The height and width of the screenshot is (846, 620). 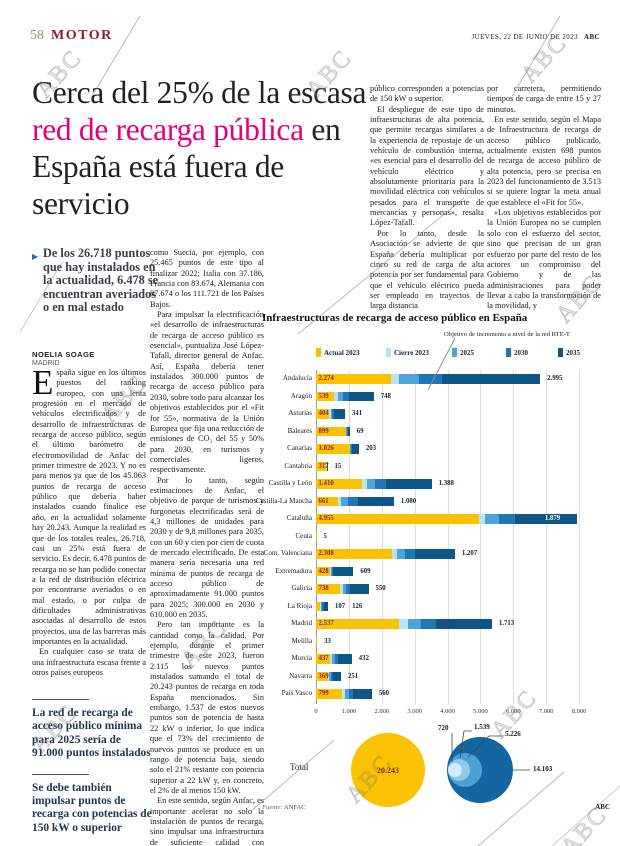 What do you see at coordinates (363, 659) in the screenshot?
I see `bar-end-label: 432` at bounding box center [363, 659].